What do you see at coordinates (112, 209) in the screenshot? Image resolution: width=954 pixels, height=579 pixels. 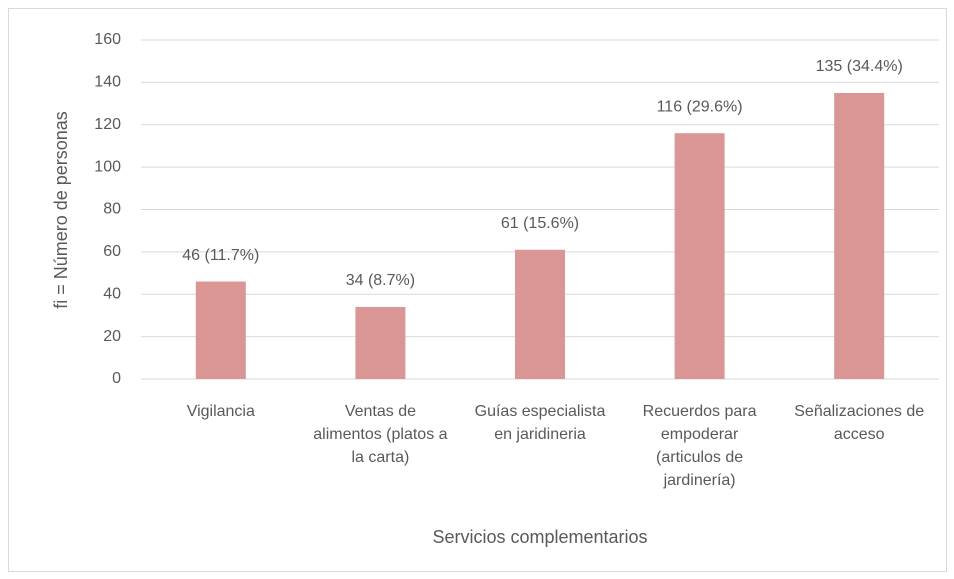 I see `y-tick-label: 80` at bounding box center [112, 209].